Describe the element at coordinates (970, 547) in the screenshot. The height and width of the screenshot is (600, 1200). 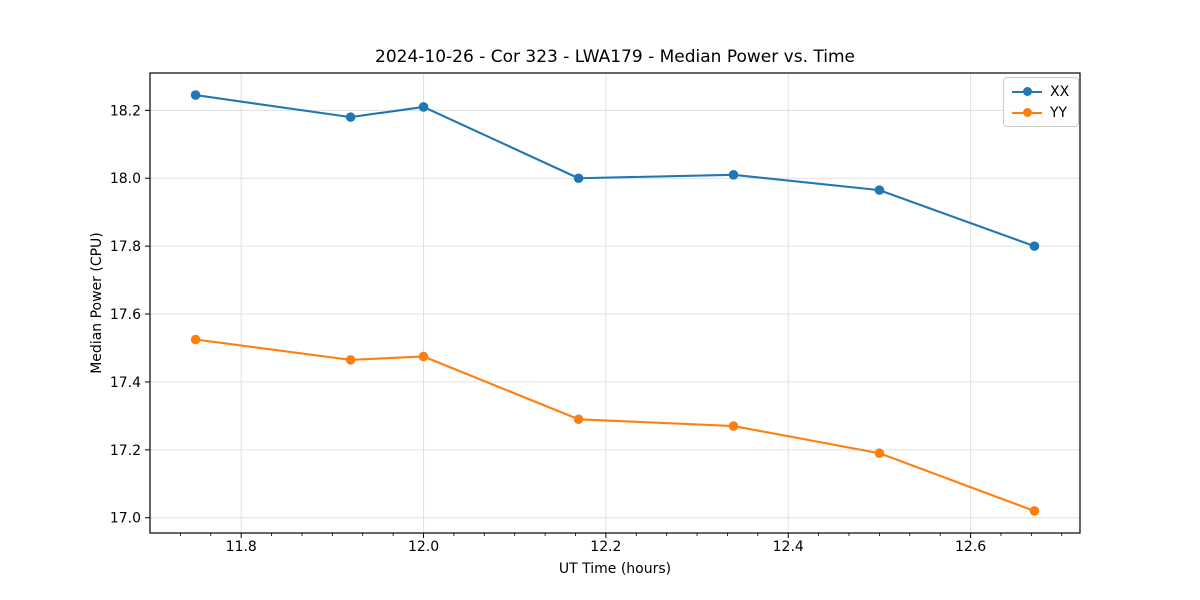
I see `x-tick-label: 12.6` at that location.